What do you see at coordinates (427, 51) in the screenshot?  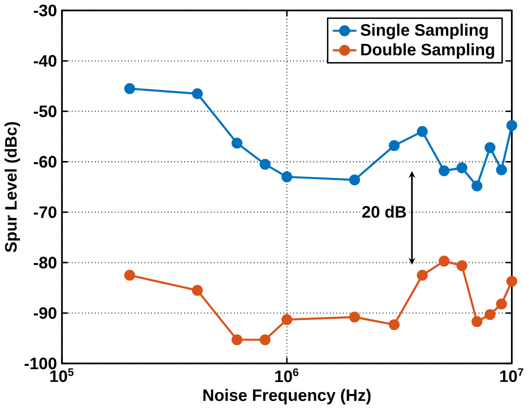 I see `legend-label: Double Sampling` at bounding box center [427, 51].